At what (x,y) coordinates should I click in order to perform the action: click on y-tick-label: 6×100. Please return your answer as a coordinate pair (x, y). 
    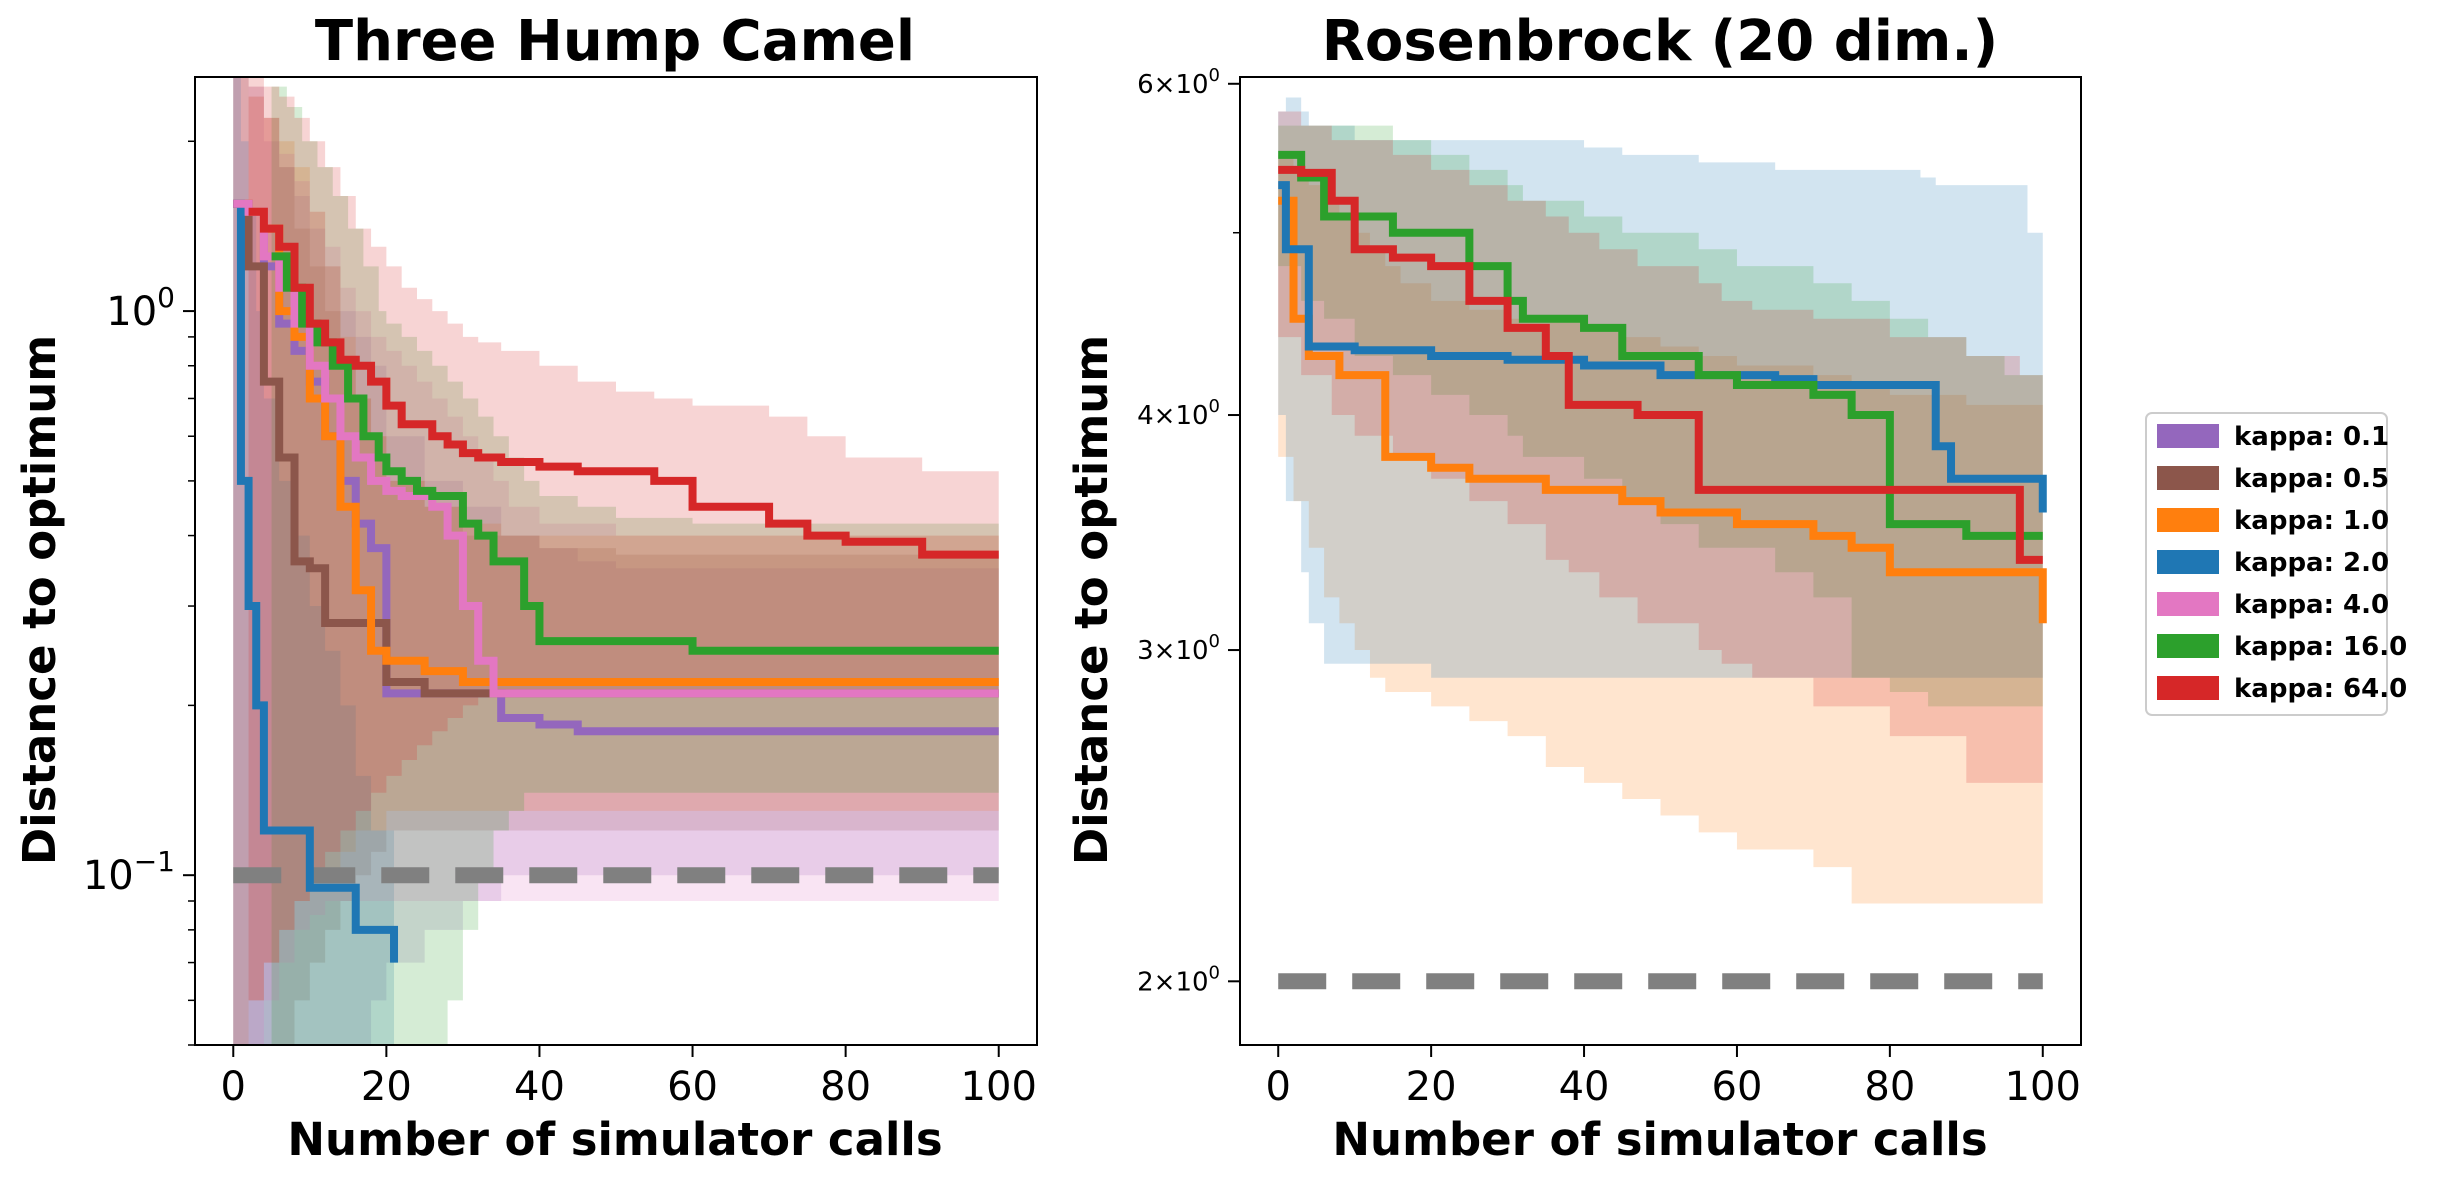
    Looking at the image, I should click on (1178, 82).